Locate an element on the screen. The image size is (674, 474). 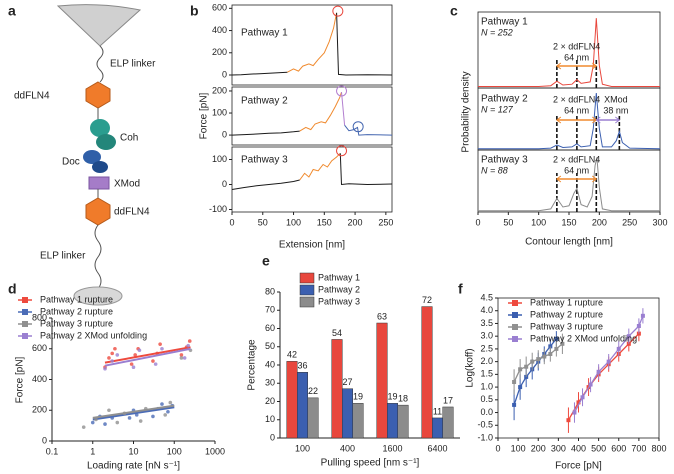
value-label: 54 is located at coordinates (337, 333).